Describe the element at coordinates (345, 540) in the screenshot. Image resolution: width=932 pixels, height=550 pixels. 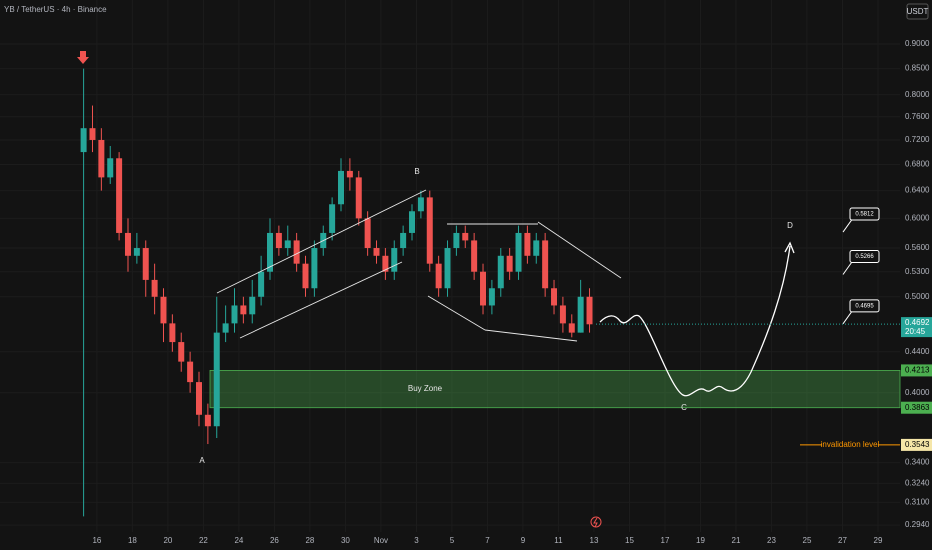
I see `x-tick-label: 30` at that location.